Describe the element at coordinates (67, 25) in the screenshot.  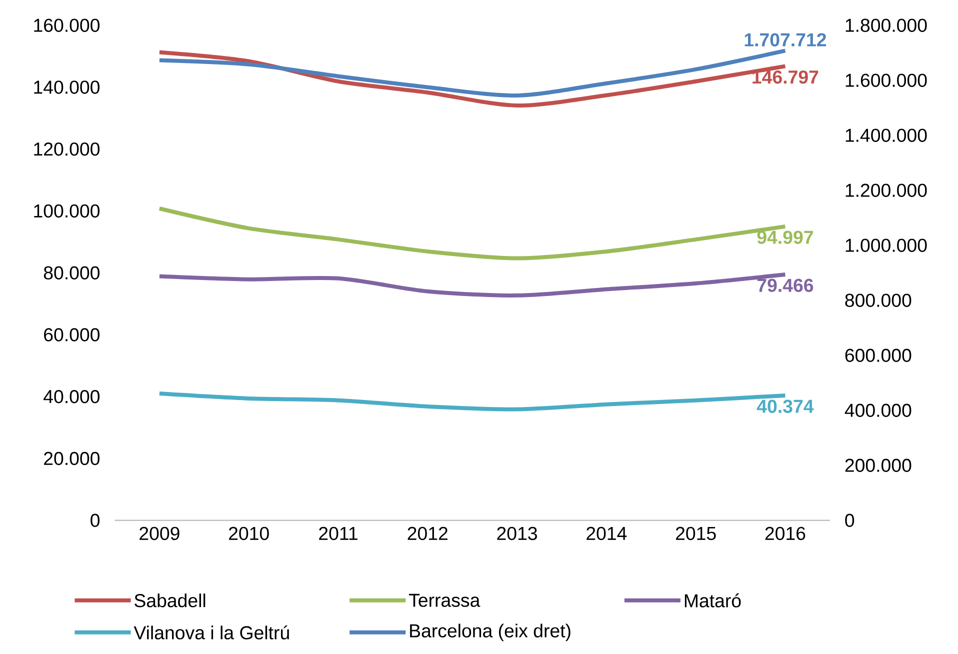
I see `y-tick-label: 160.000` at that location.